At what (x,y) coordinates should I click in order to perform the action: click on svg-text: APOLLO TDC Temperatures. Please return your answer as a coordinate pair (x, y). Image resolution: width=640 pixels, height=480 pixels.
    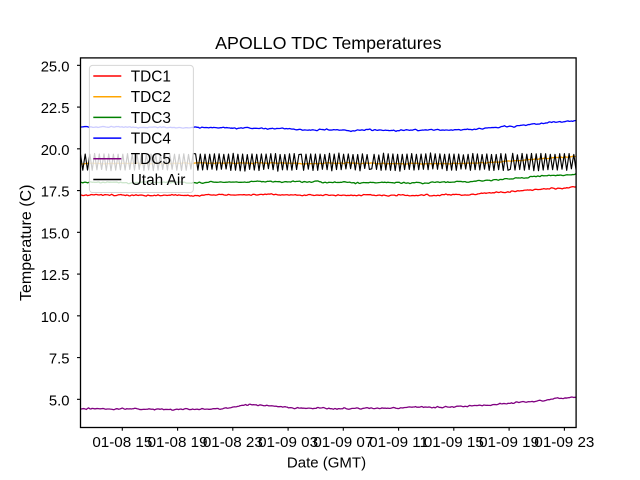
    Looking at the image, I should click on (328, 43).